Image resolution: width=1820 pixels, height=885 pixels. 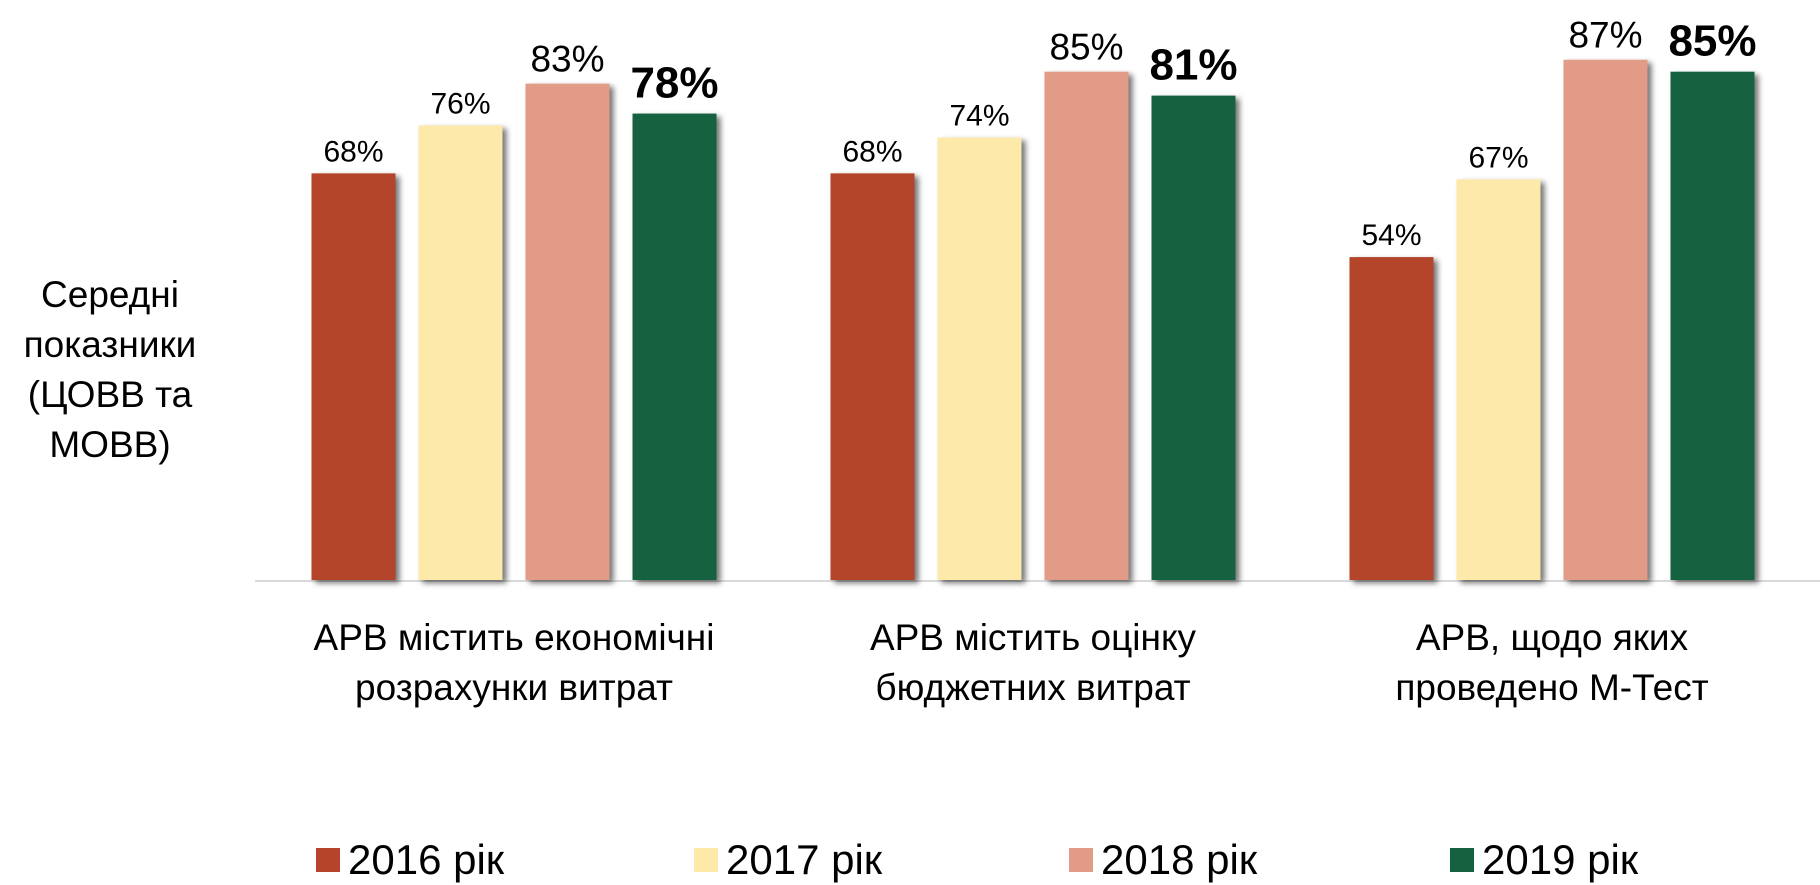 I want to click on legend-label: 2019 рік, so click(x=1560, y=859).